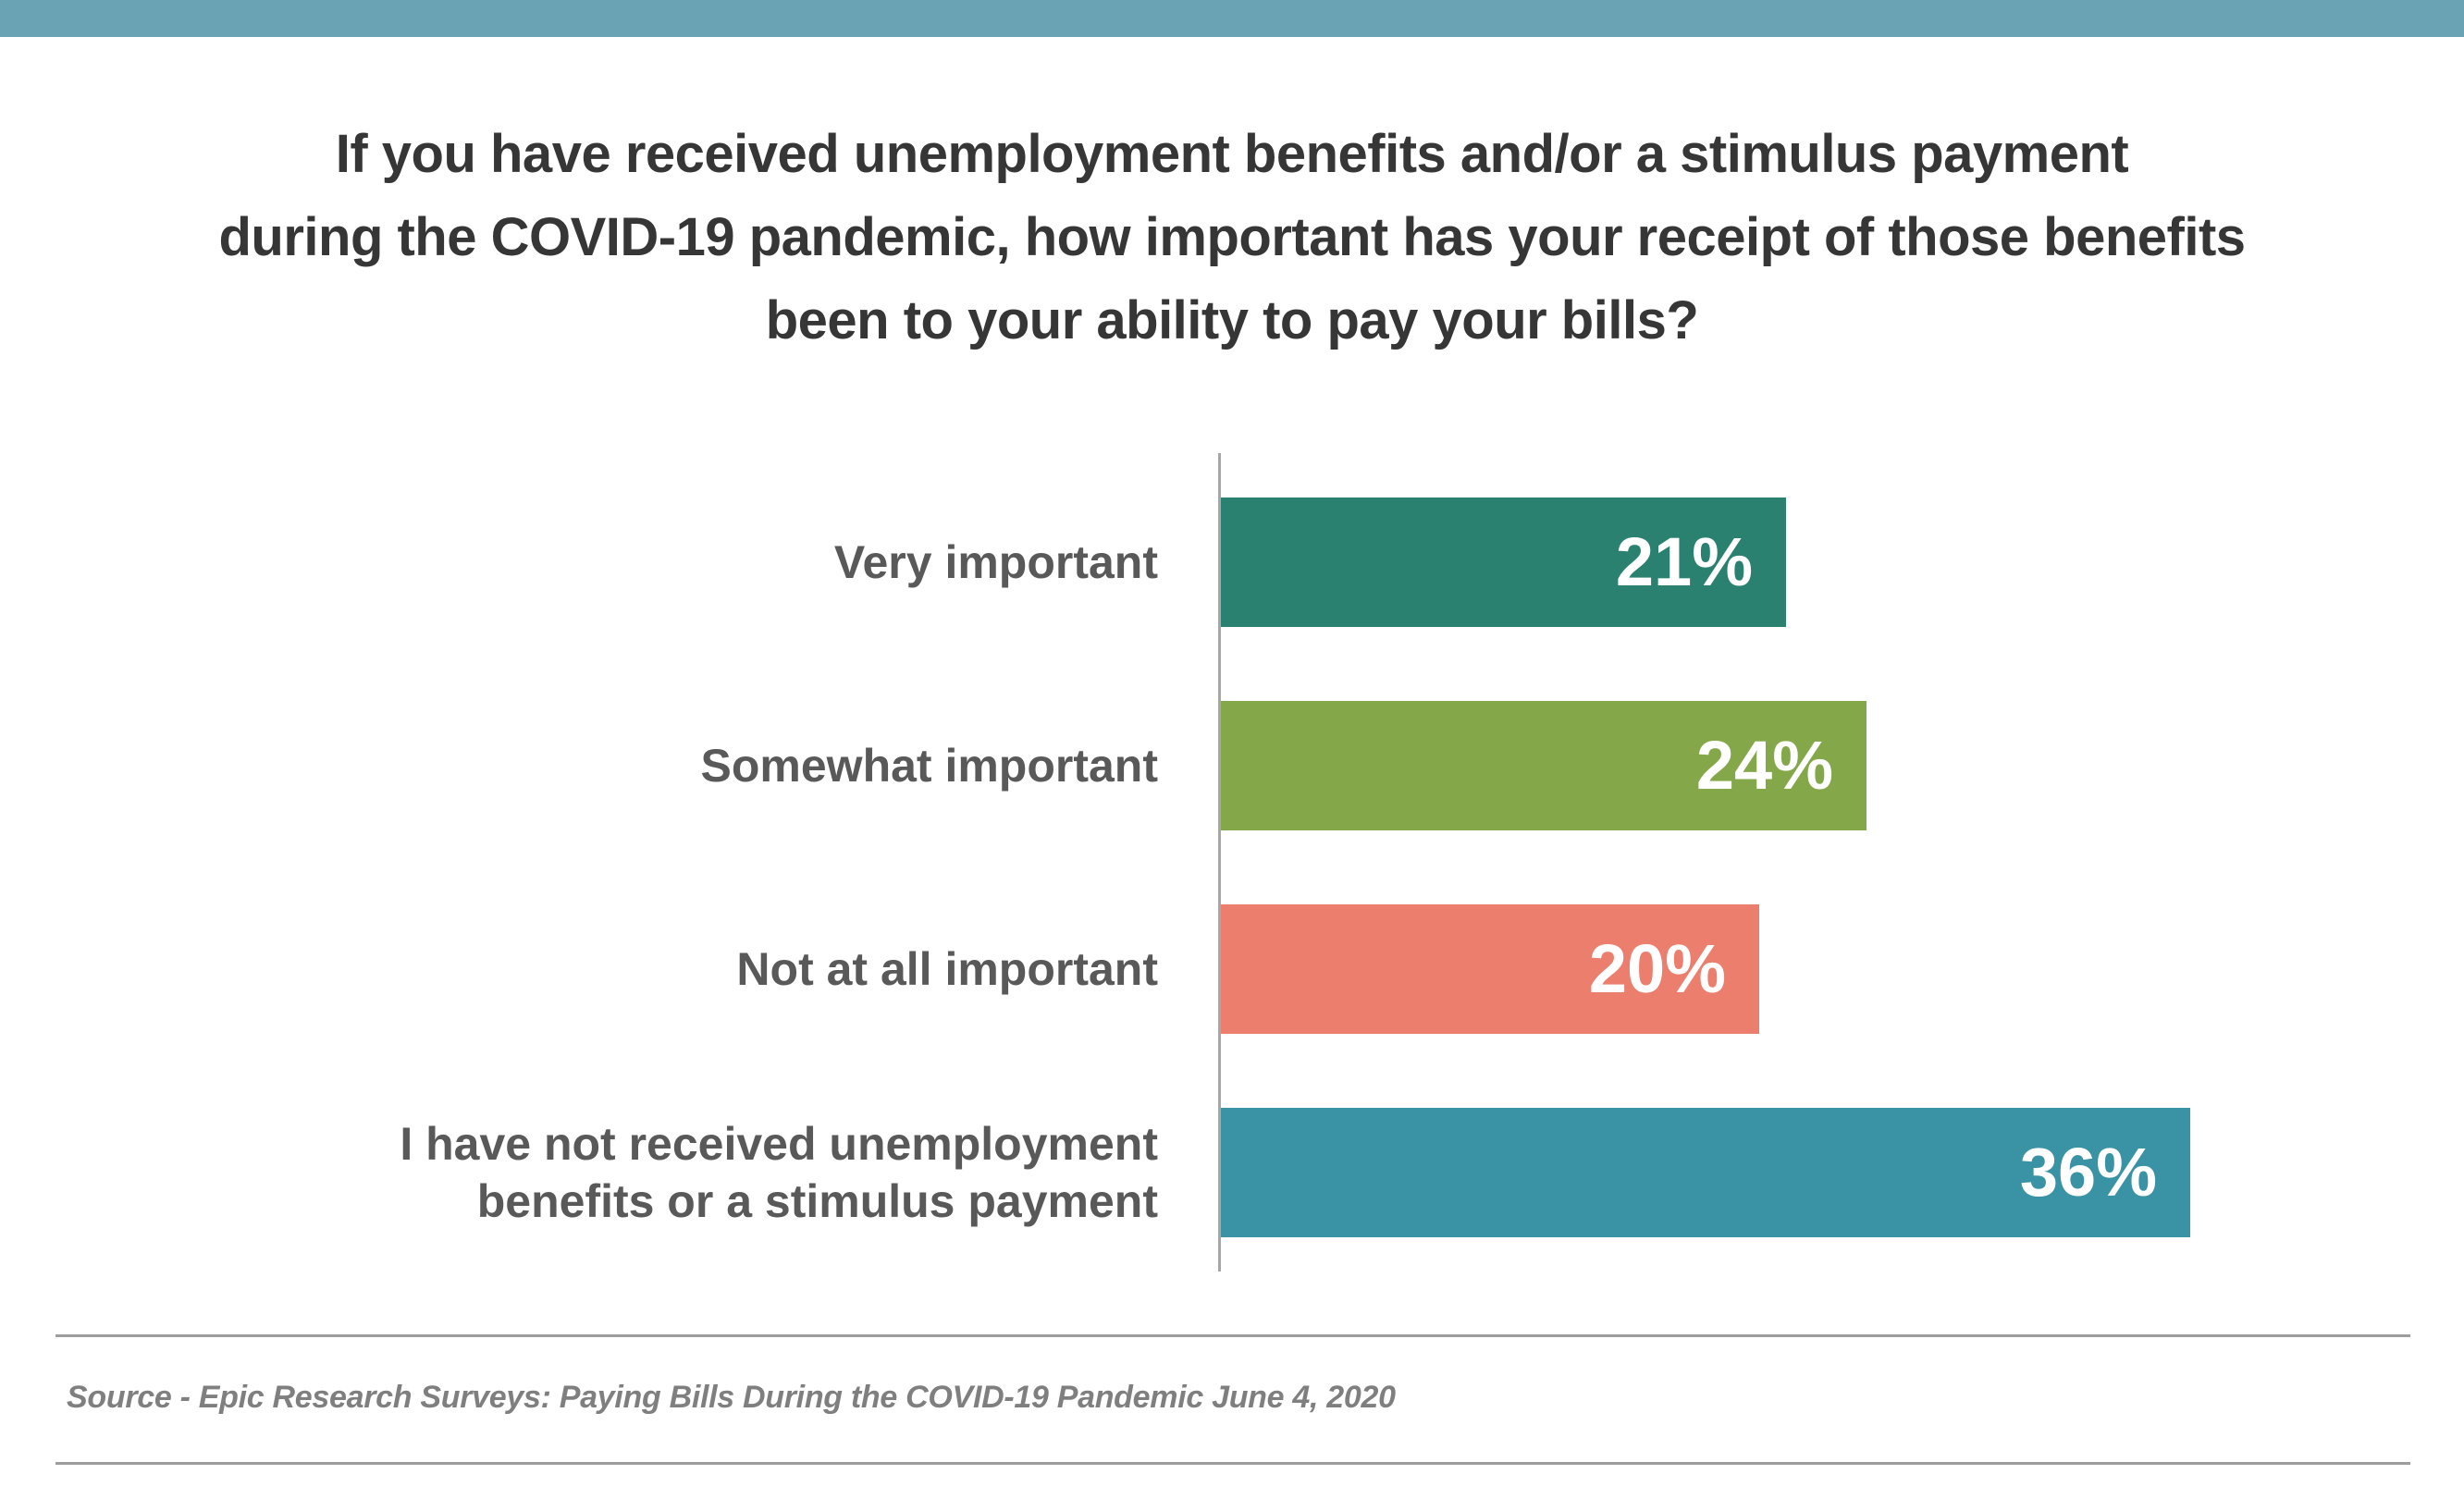  I want to click on bar-value-label: 21%, so click(1684, 562).